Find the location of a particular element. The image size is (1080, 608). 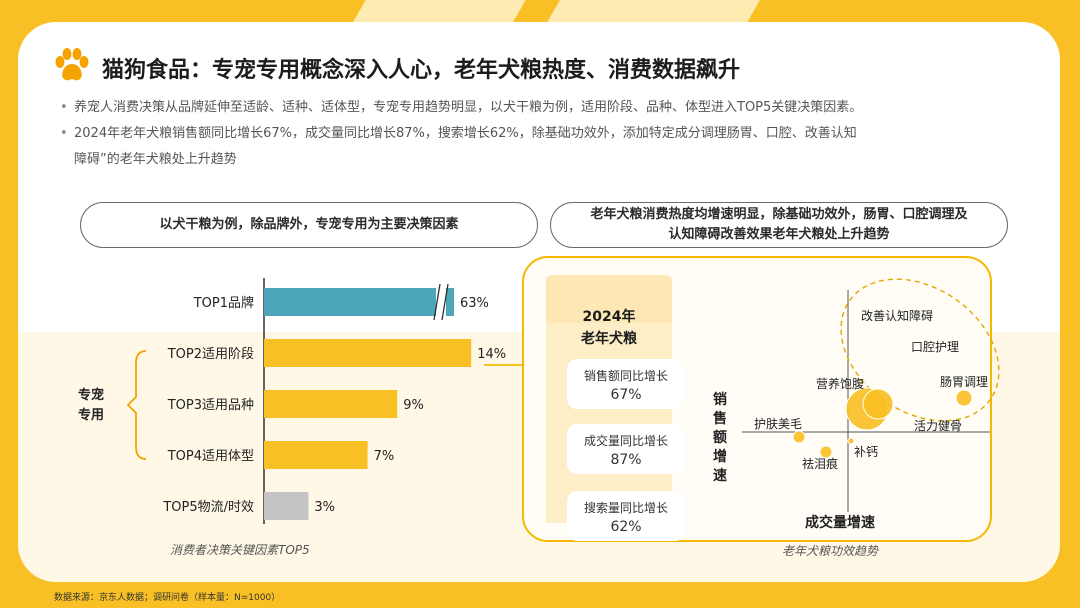

left-summary-pill: 以犬干粮为例，除品牌外，专宠专用为主要决策因素 is located at coordinates (309, 225).